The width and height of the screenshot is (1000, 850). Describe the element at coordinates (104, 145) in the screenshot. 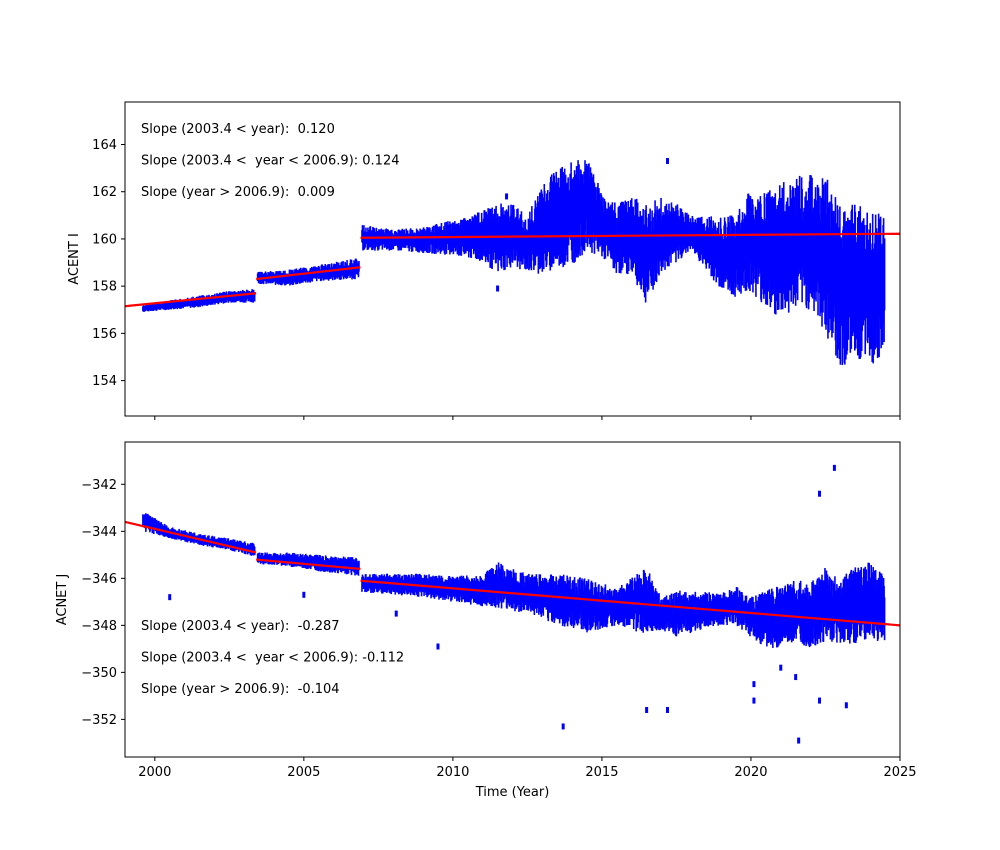

I see `y-tick-label: 164` at that location.